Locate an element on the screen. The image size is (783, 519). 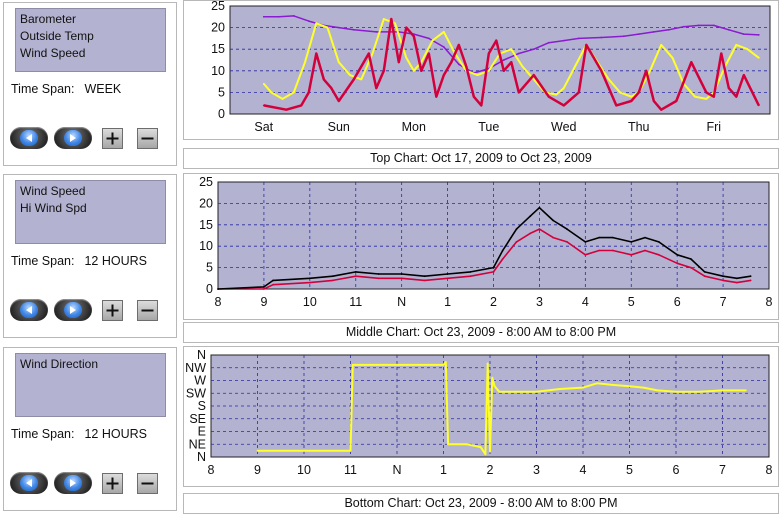
series-list-item: Hi Wind Spd is located at coordinates (53, 208).